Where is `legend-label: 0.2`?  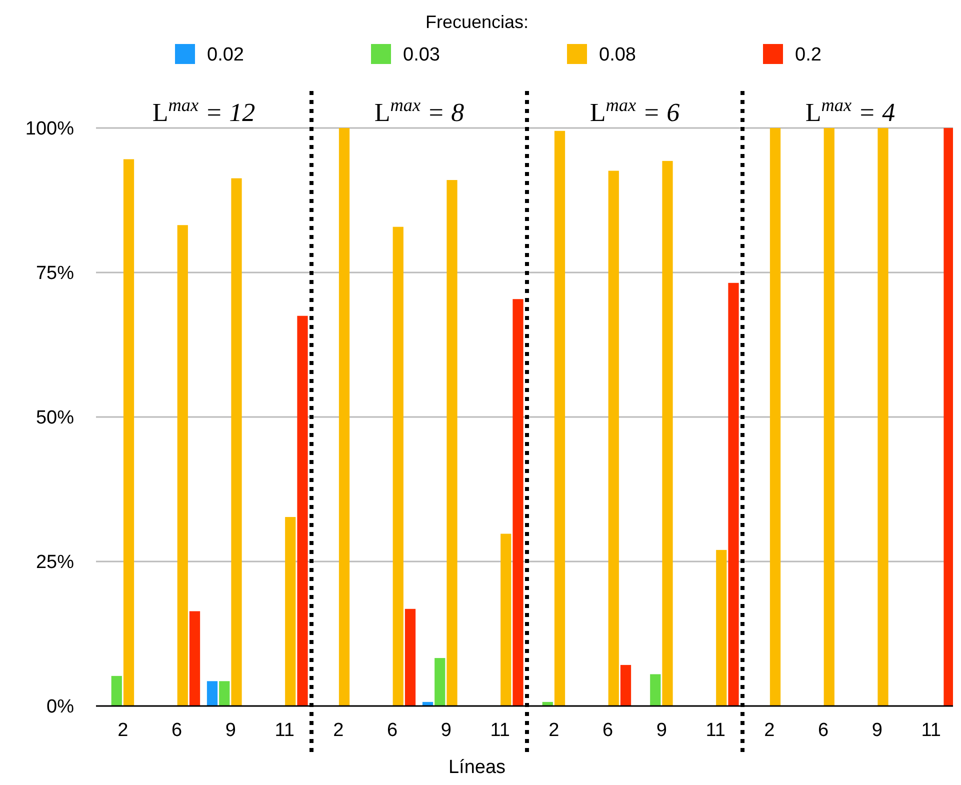 legend-label: 0.2 is located at coordinates (808, 55).